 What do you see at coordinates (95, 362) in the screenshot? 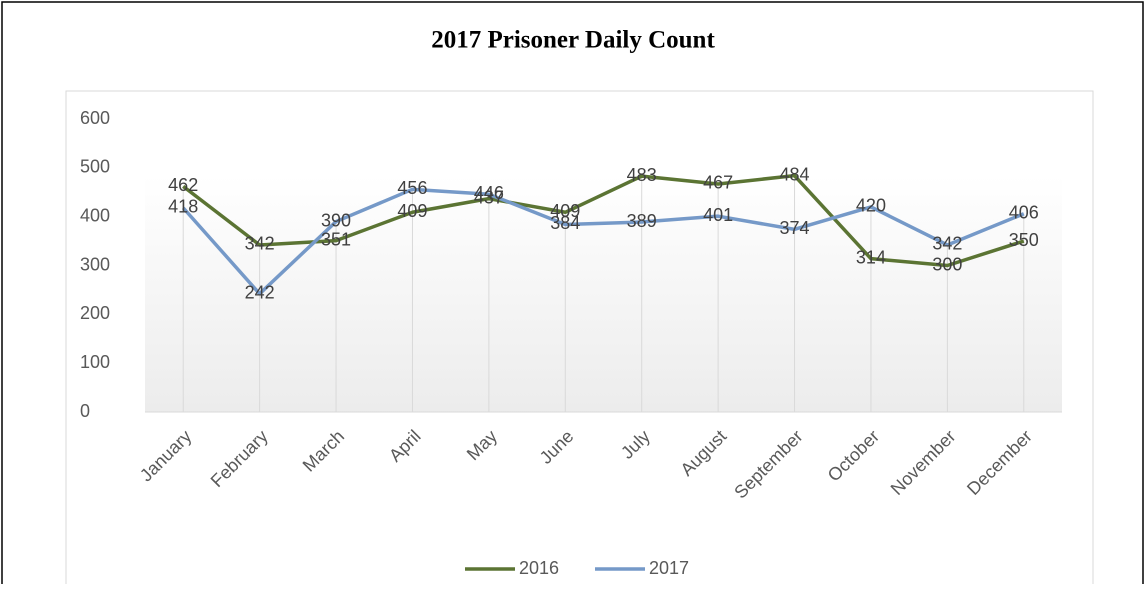
I see `y-tick-label: 100` at bounding box center [95, 362].